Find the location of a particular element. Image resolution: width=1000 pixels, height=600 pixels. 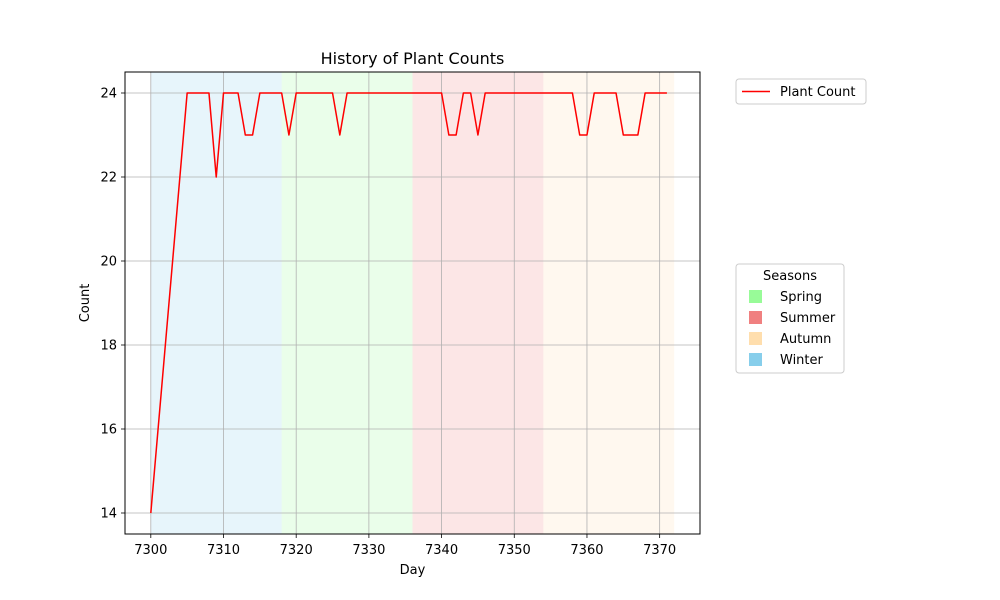

x-tick-label: 7340 is located at coordinates (441, 550).